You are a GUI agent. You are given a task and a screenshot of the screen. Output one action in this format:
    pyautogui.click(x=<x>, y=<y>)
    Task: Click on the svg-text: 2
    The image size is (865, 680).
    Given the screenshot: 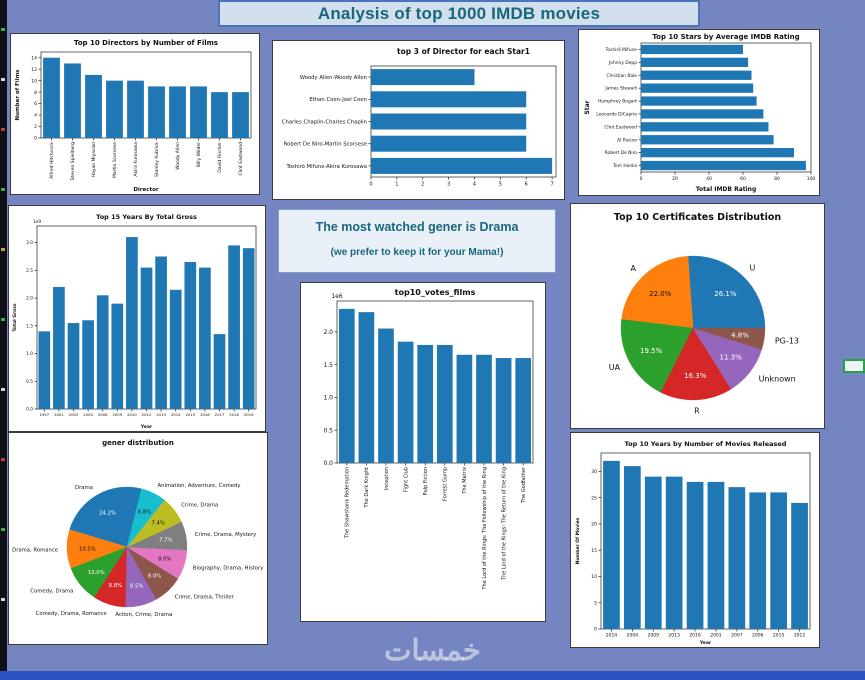 What is the action you would take?
    pyautogui.click(x=35, y=127)
    